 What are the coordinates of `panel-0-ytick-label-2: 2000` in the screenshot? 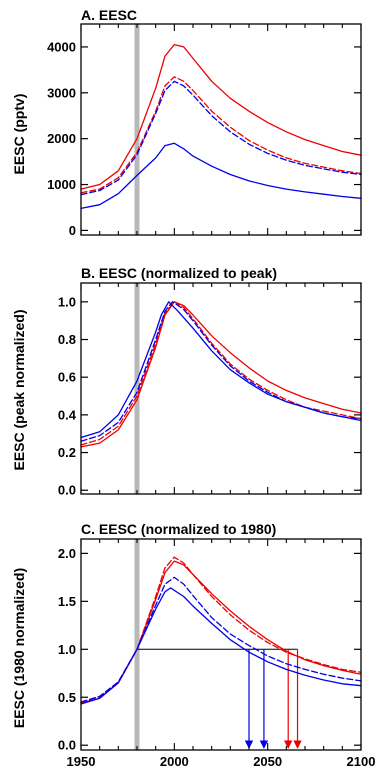 It's located at (61, 138).